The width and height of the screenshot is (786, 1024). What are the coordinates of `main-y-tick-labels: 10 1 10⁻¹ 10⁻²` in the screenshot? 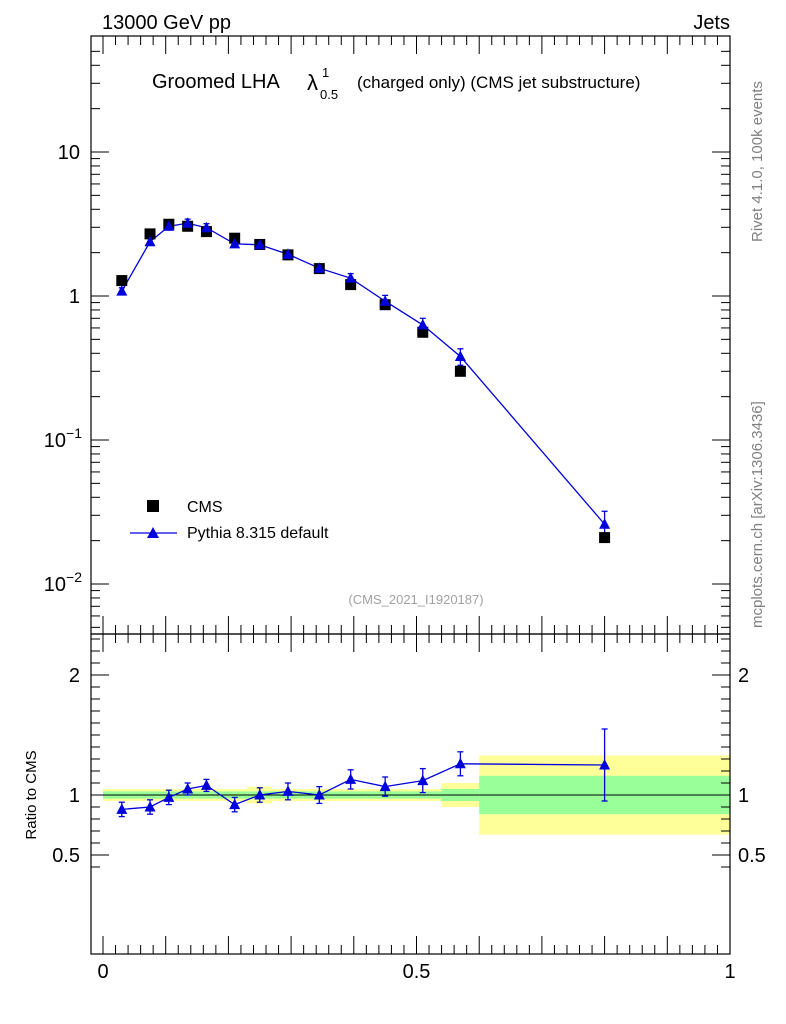 It's located at (63, 369).